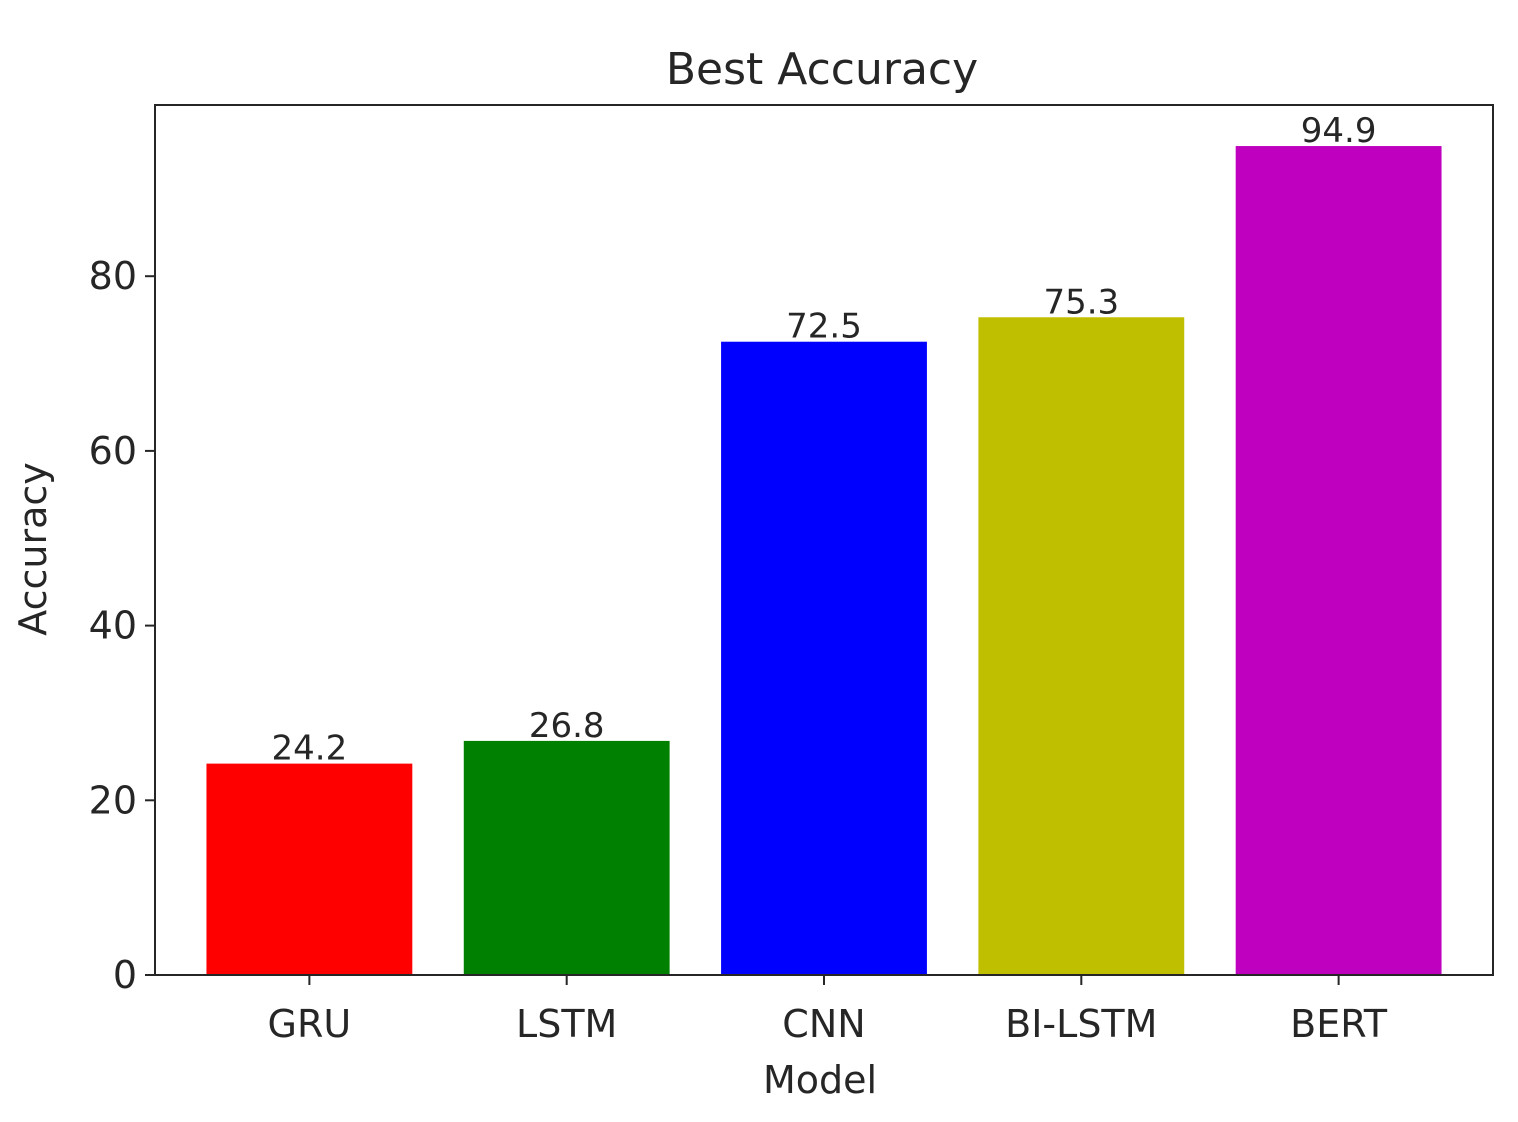 This screenshot has height=1122, width=1518. Describe the element at coordinates (1338, 561) in the screenshot. I see `bar-bert` at that location.